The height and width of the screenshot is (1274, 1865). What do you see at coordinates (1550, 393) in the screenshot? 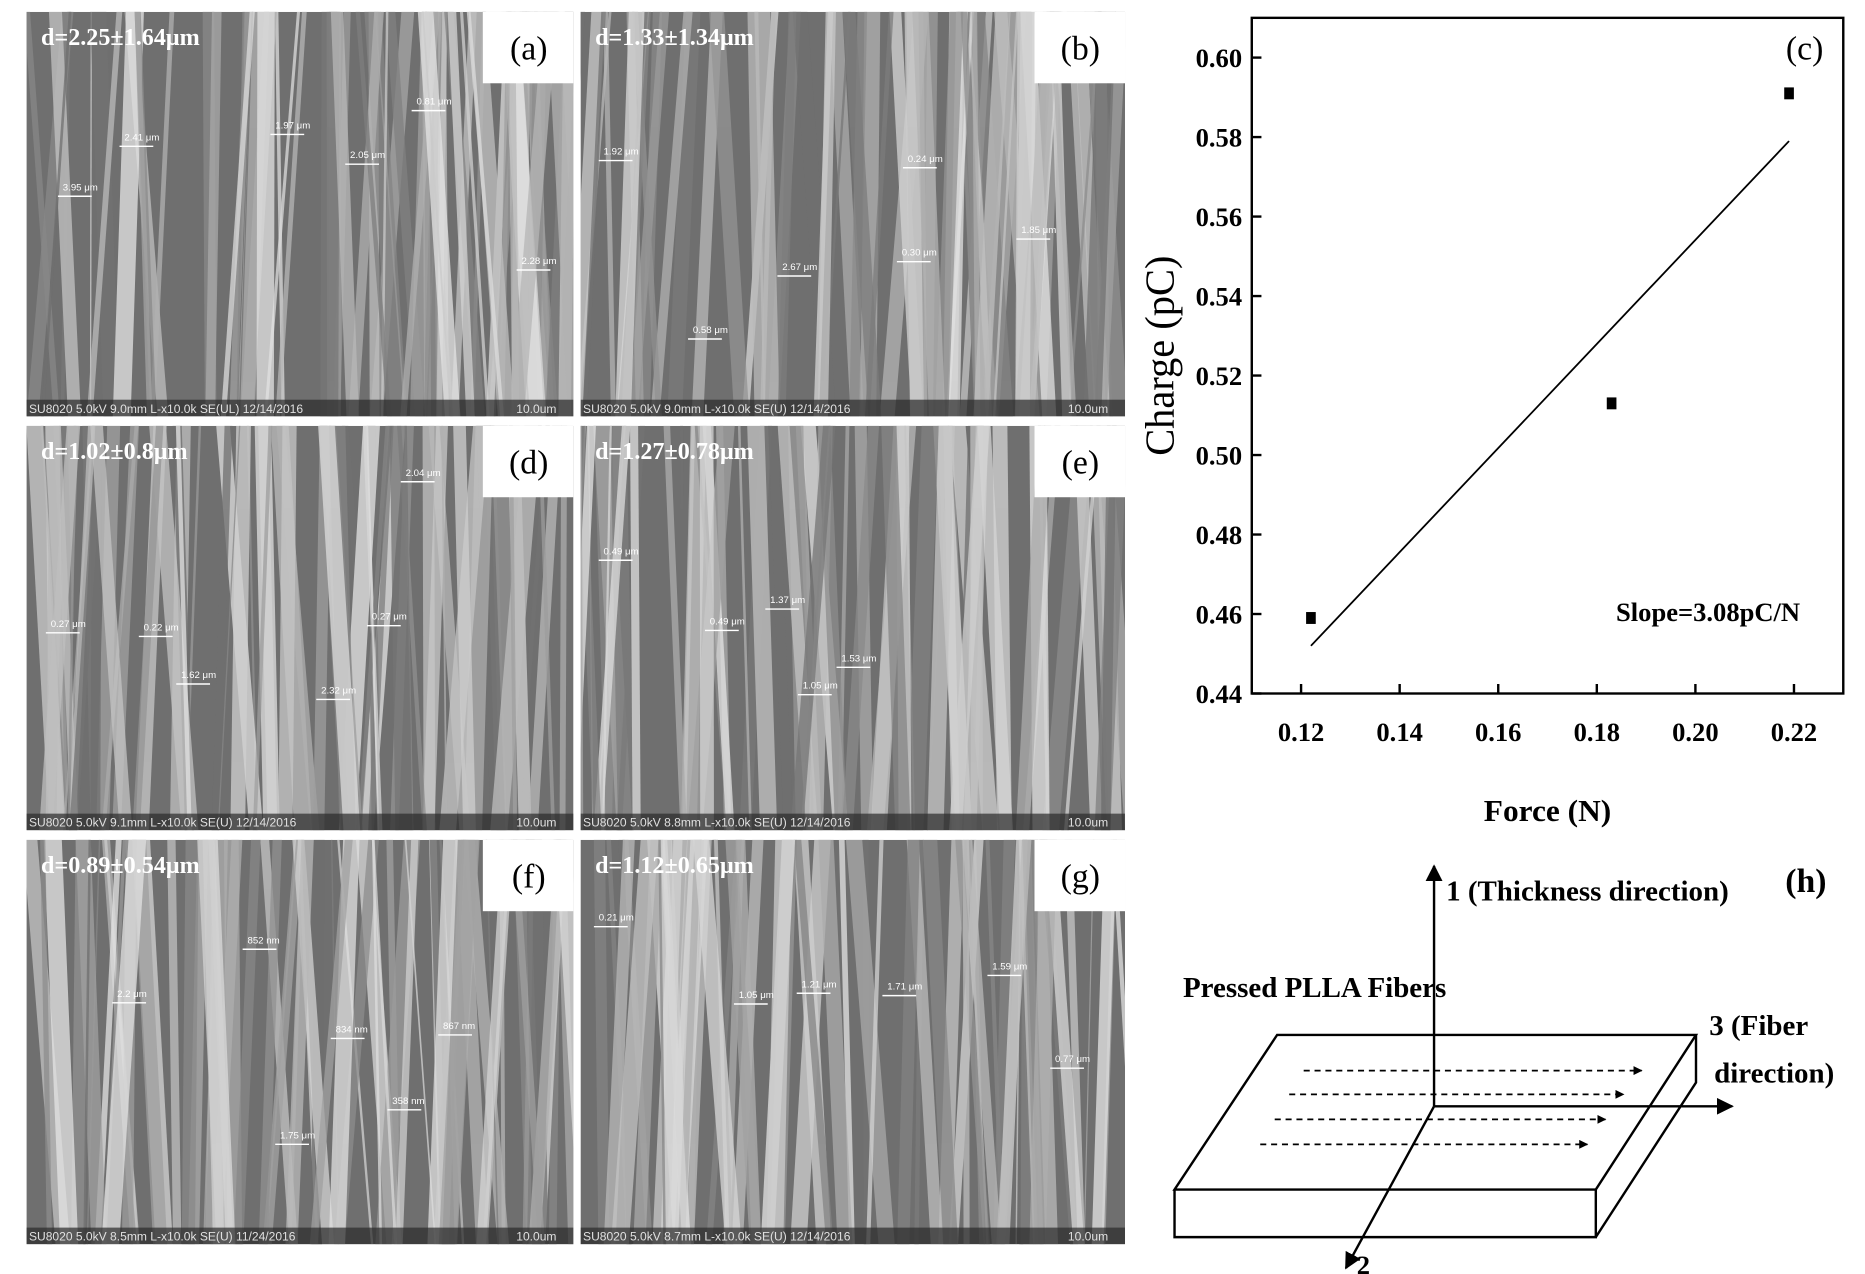
I see `fit-line` at bounding box center [1550, 393].